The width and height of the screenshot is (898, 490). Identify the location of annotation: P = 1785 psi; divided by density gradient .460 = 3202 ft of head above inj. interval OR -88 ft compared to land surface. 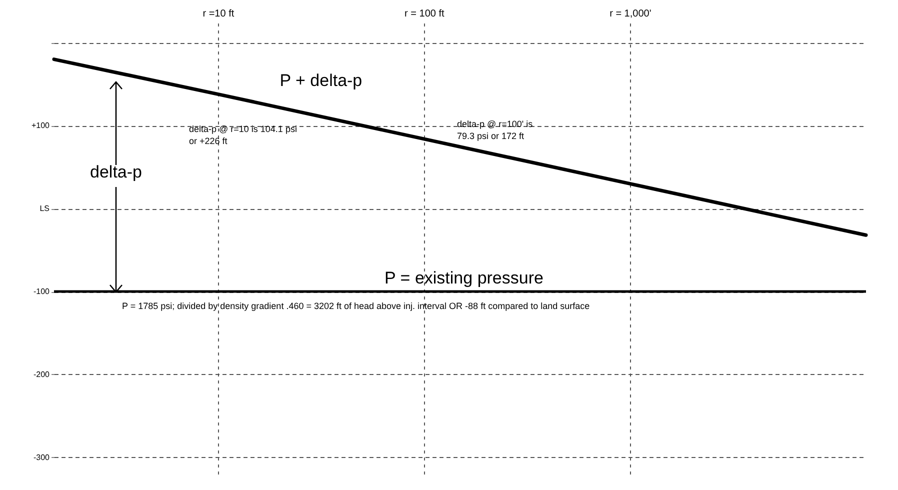
(356, 306).